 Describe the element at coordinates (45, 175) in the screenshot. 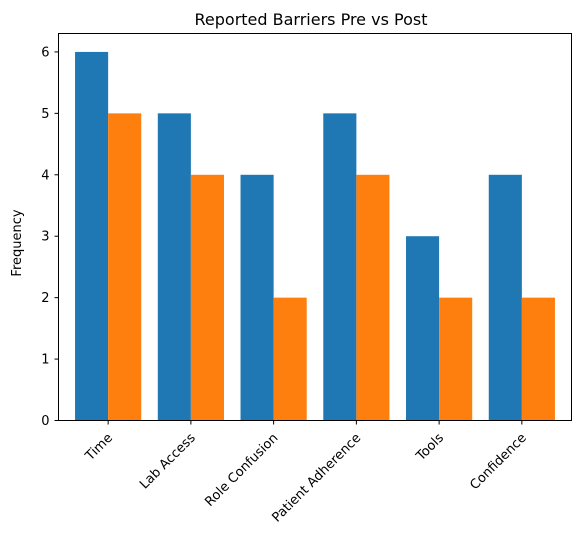

I see `y-tick-label: 4` at that location.